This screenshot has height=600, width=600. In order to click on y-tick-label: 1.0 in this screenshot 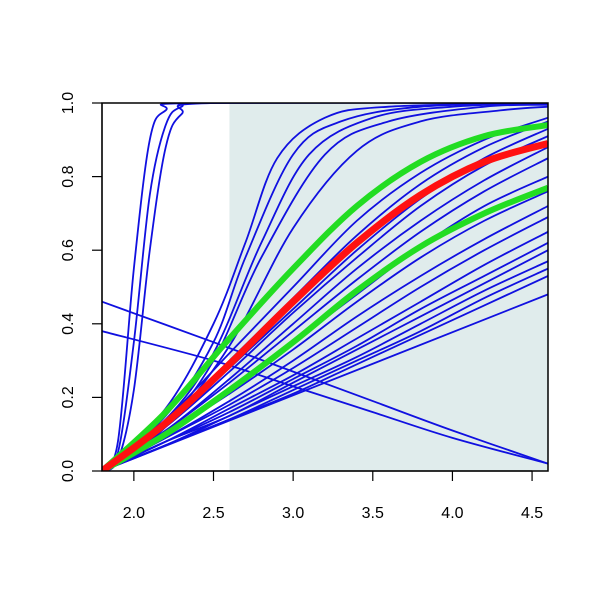, I will do `click(68, 103)`.